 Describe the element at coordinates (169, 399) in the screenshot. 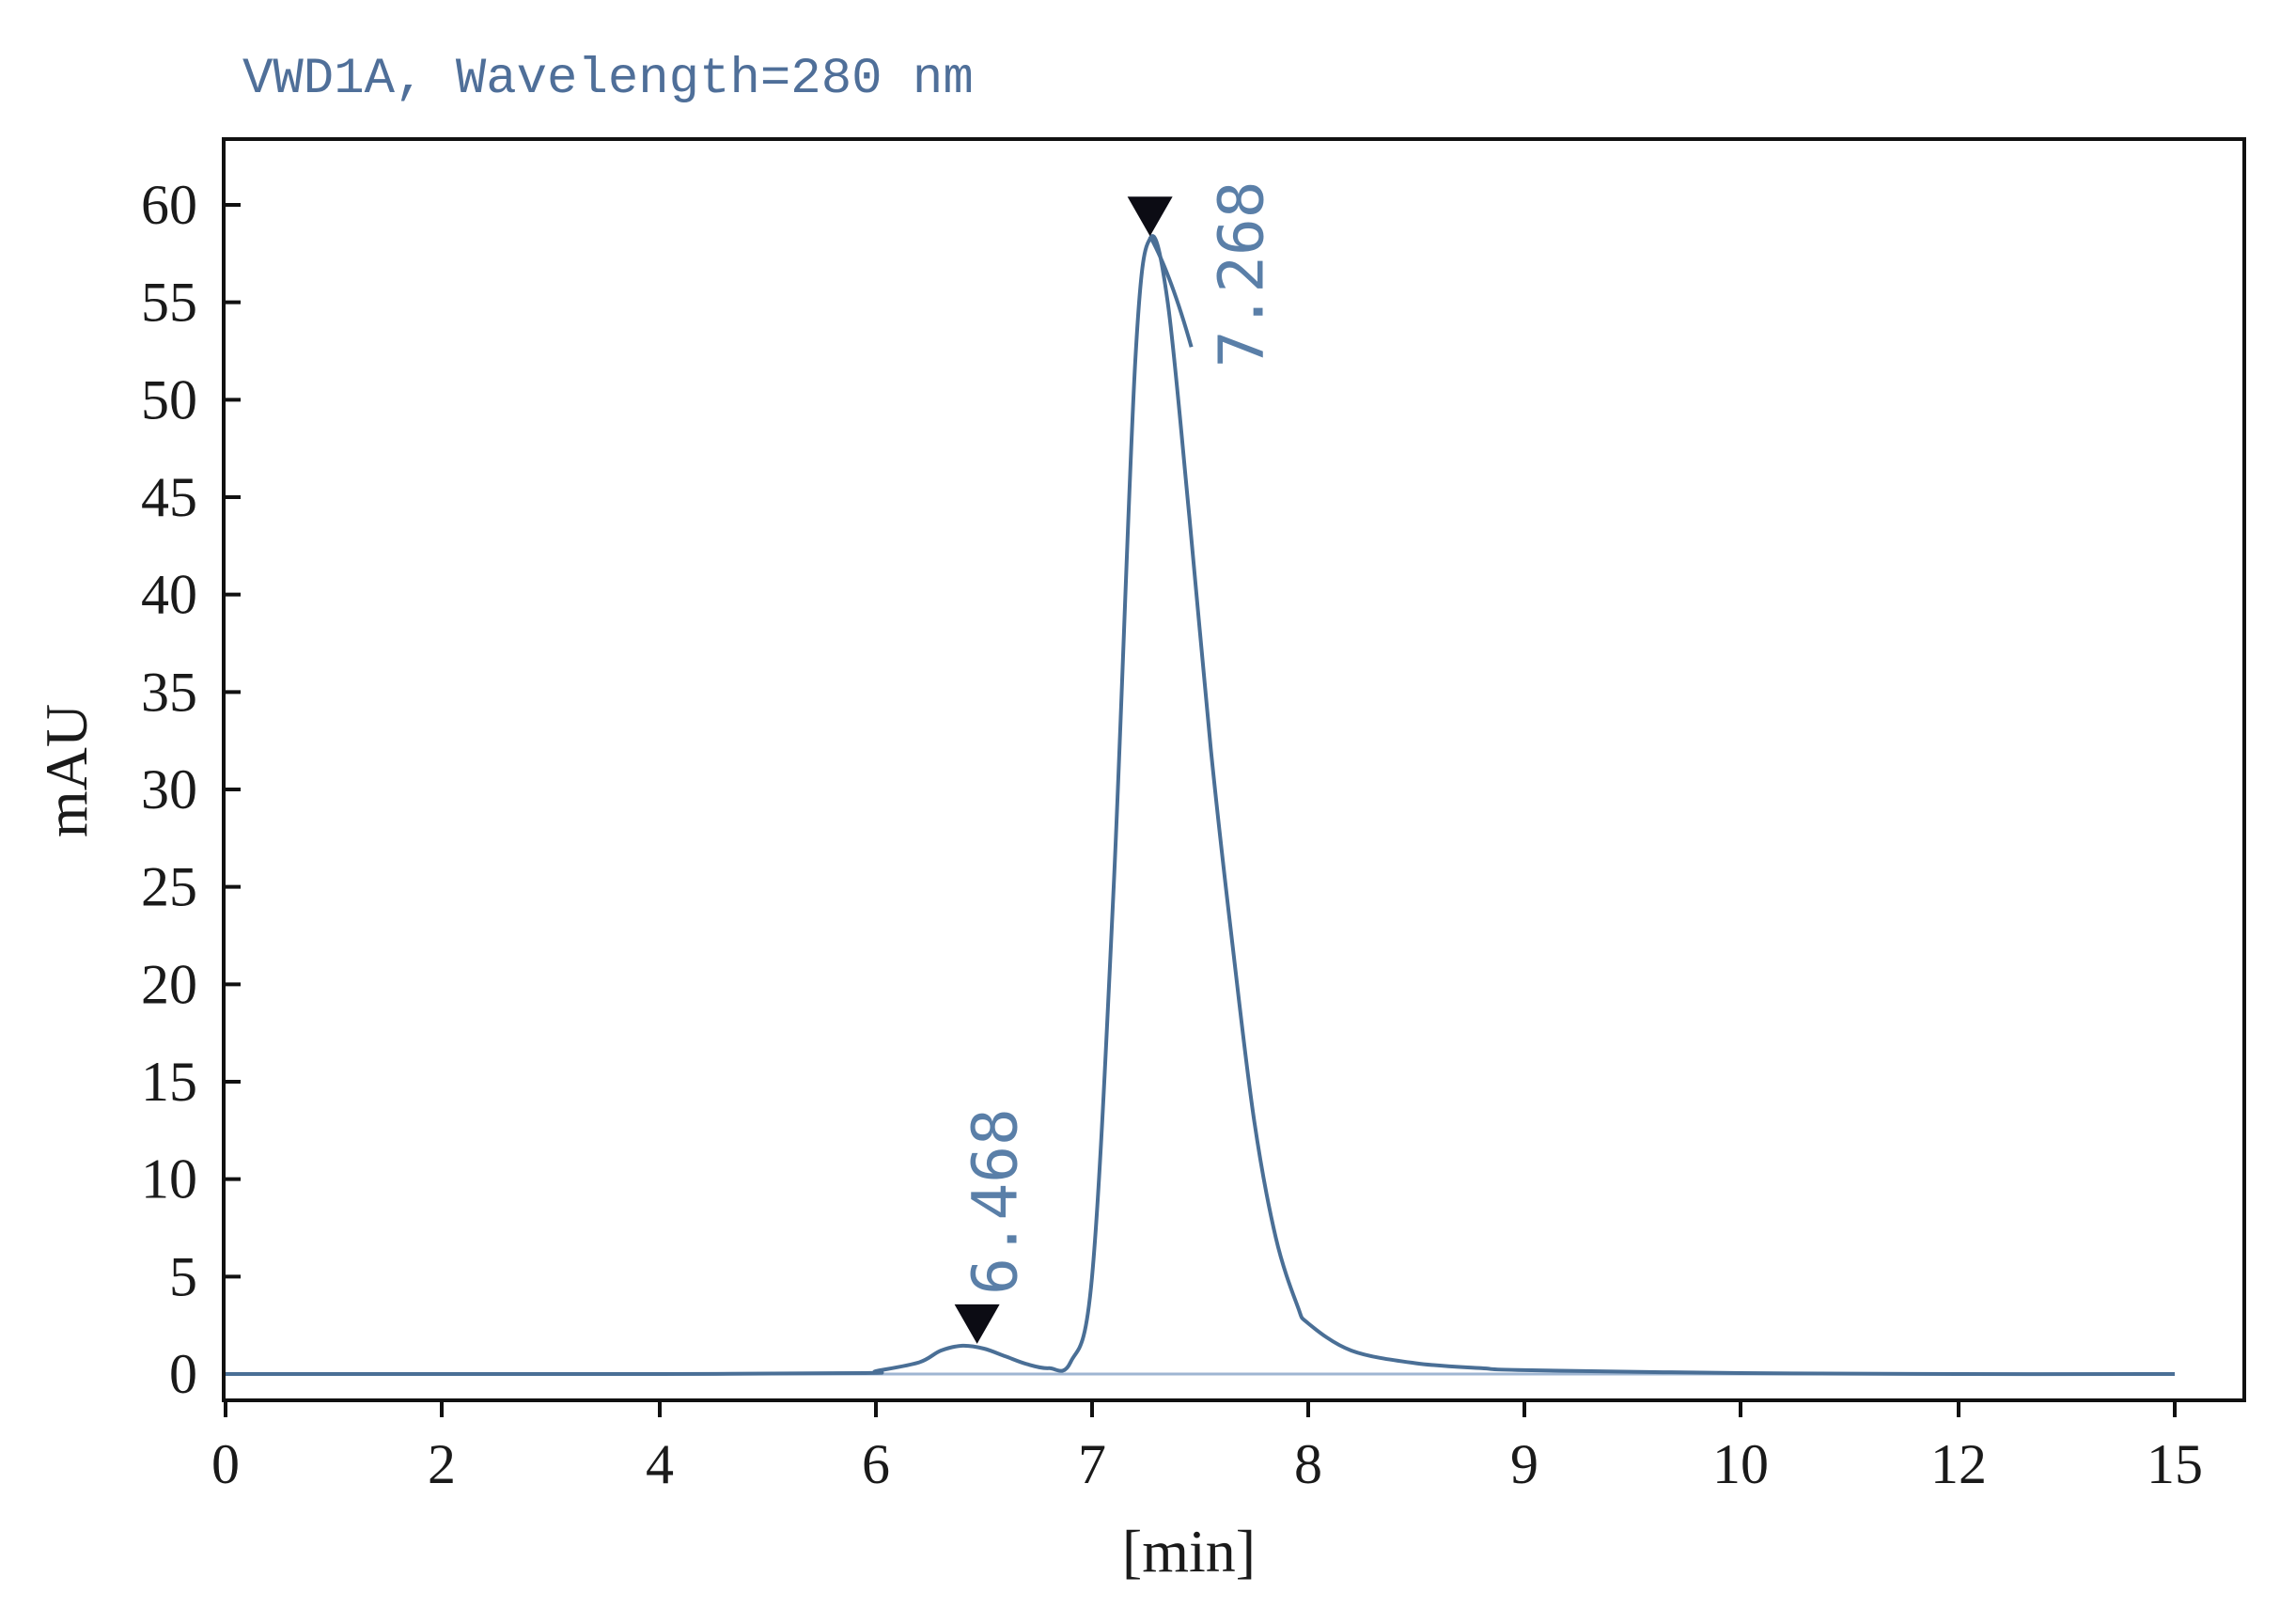

I see `y-tick-label: 50` at that location.